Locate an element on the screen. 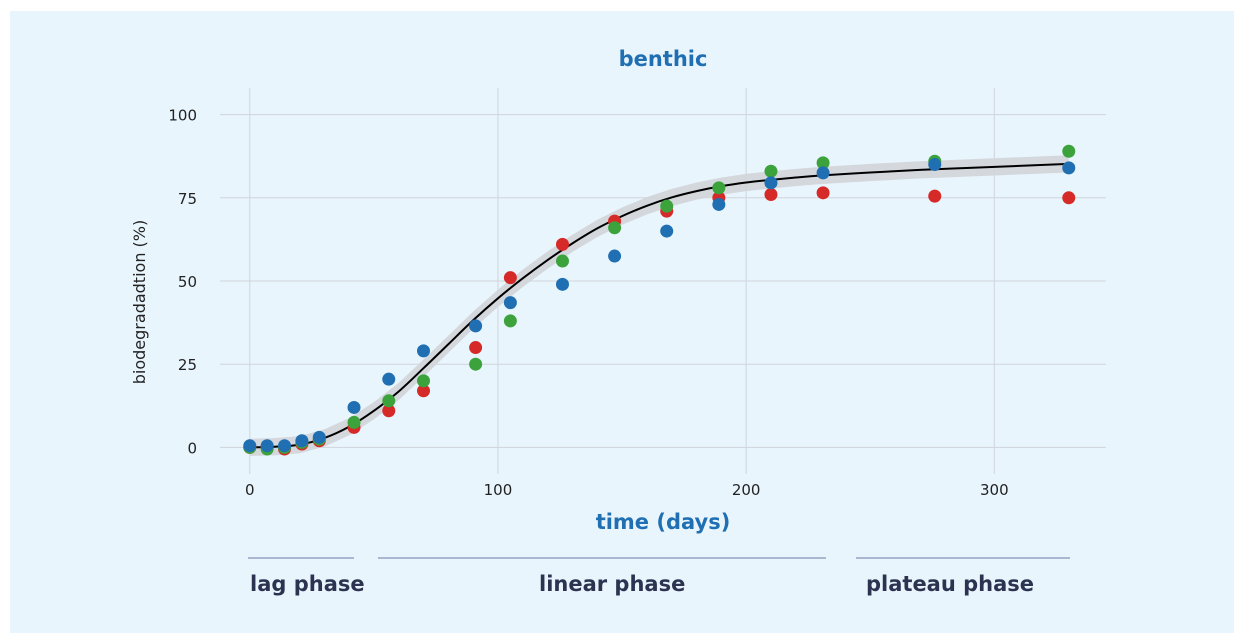 The width and height of the screenshot is (1246, 644). lag-phase-line is located at coordinates (301, 558).